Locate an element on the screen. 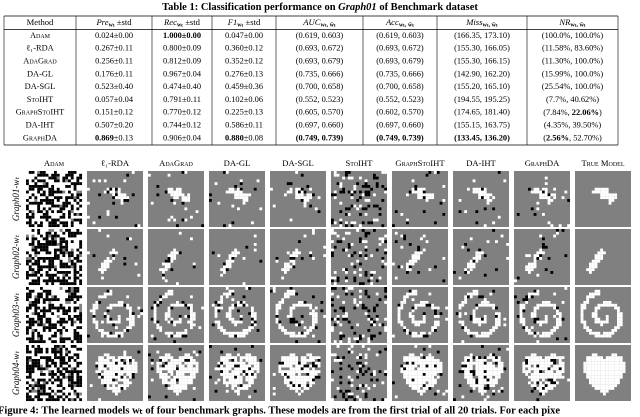 This screenshot has height=417, width=640. table-cell: 0.459±0.36 is located at coordinates (244, 86).